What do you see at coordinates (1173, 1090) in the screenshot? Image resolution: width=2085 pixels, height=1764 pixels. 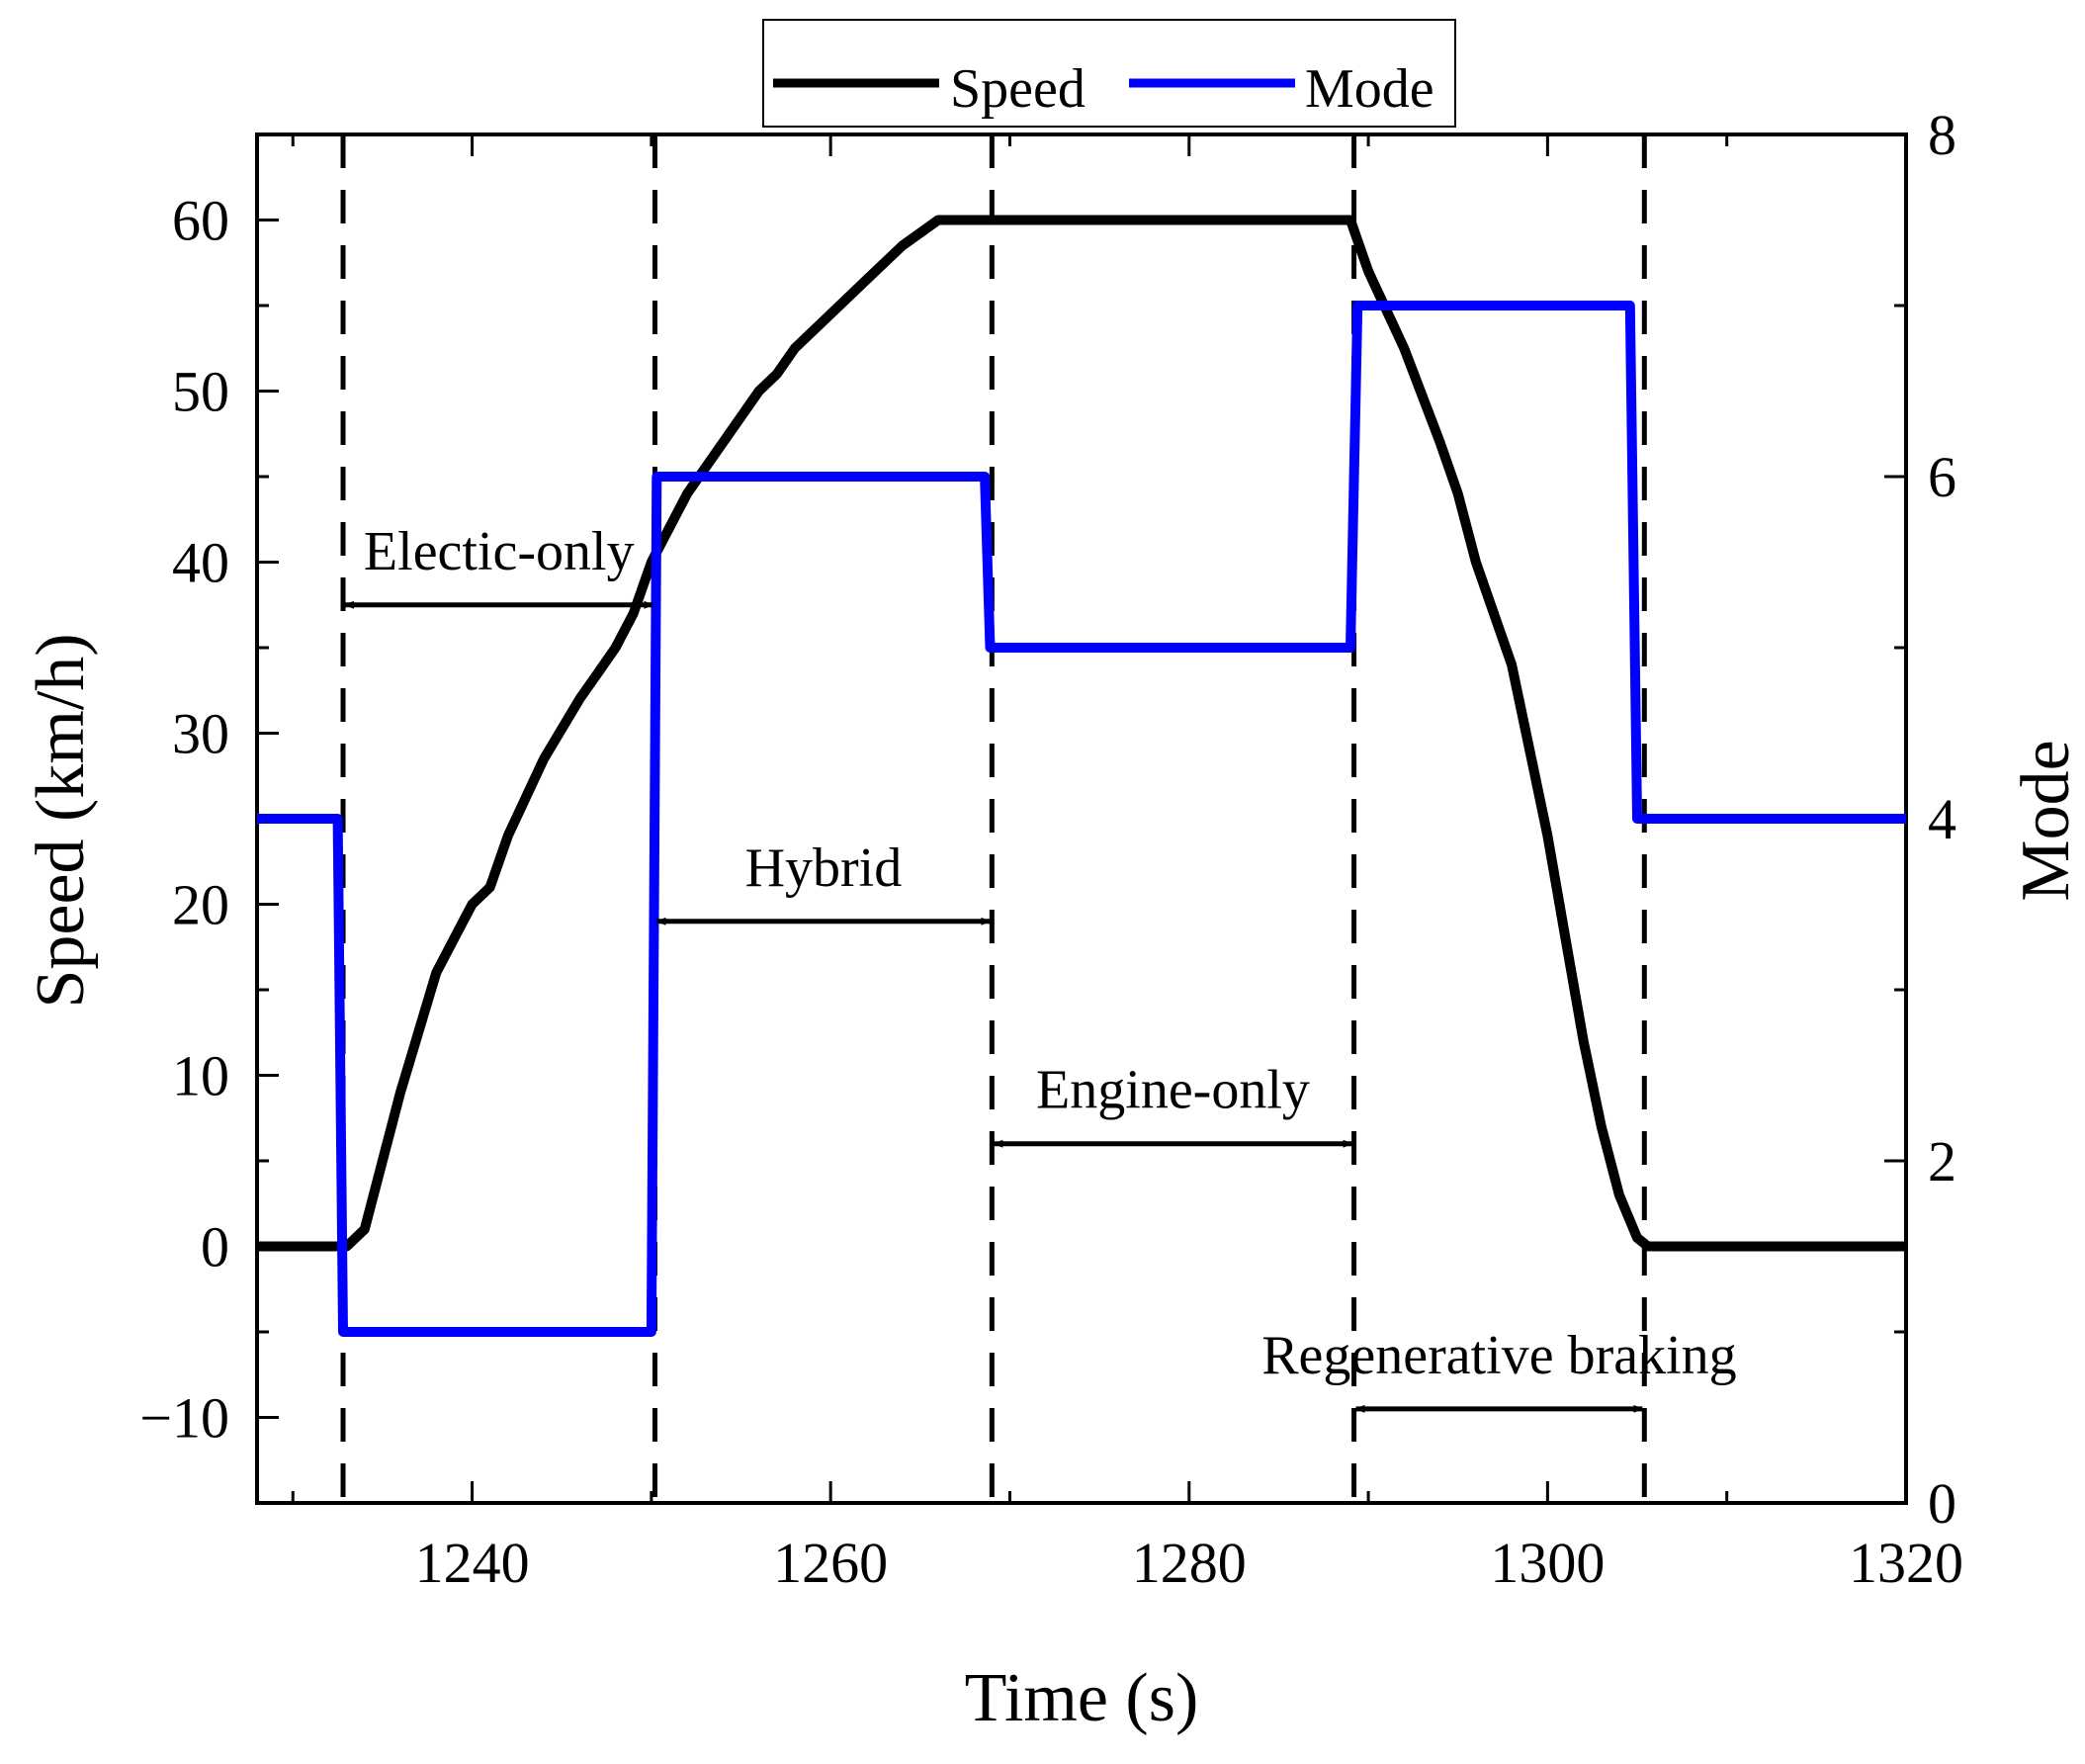 I see `annotation-label-2: Engine-only` at bounding box center [1173, 1090].